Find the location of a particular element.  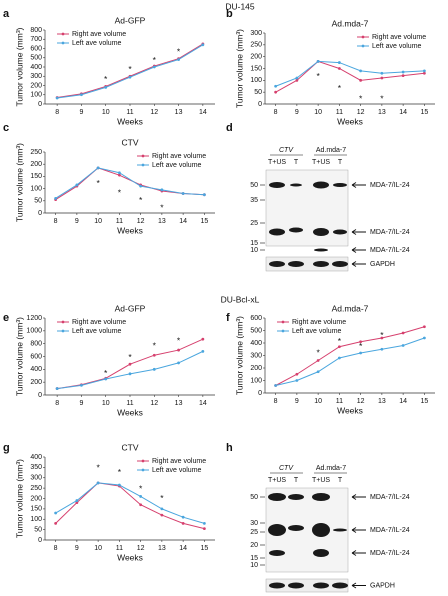

legend-label: Right ave volume is located at coordinates (179, 156).